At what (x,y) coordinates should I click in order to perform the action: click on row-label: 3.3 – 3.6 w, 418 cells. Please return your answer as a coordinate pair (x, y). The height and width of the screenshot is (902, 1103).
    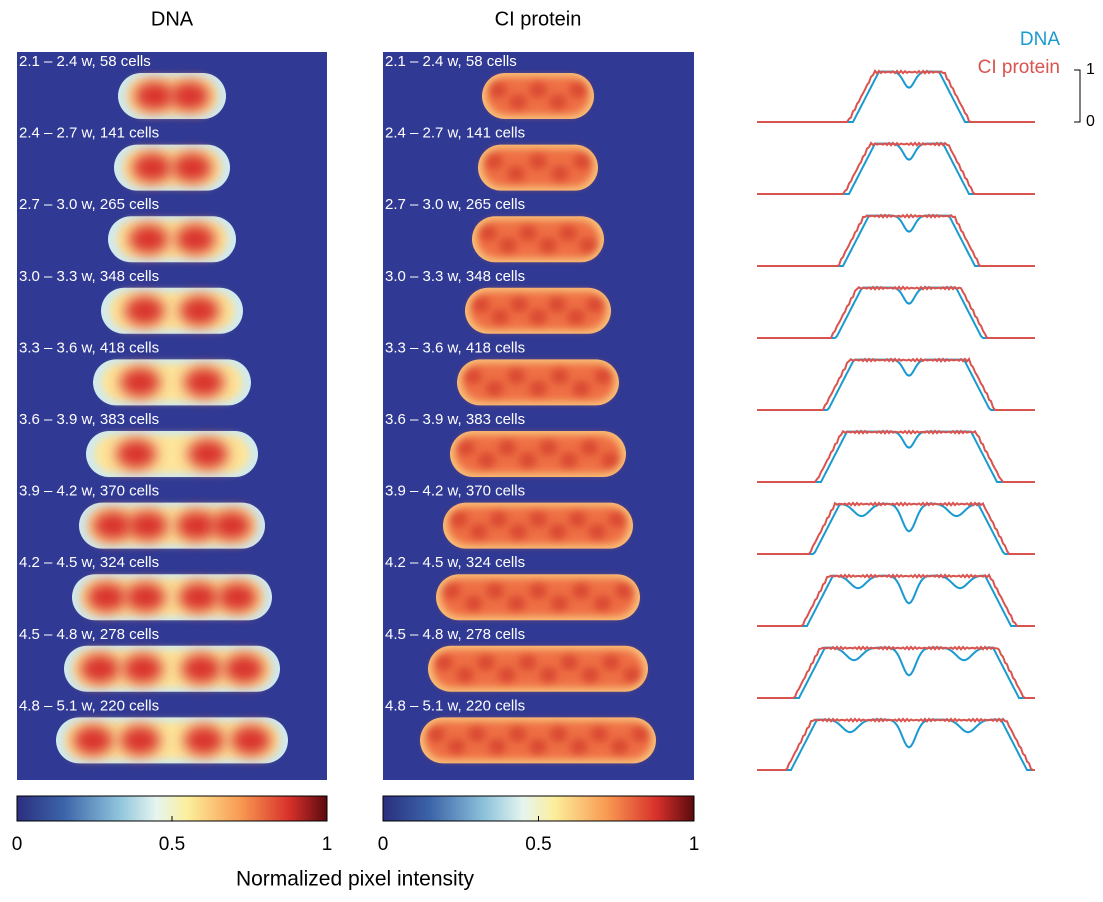
    Looking at the image, I should click on (89, 347).